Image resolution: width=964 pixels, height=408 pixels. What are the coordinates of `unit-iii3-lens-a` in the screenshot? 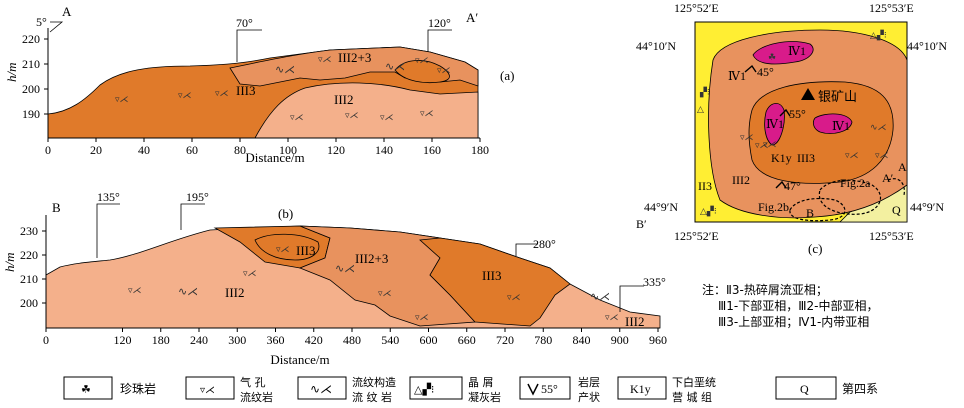 It's located at (422, 72).